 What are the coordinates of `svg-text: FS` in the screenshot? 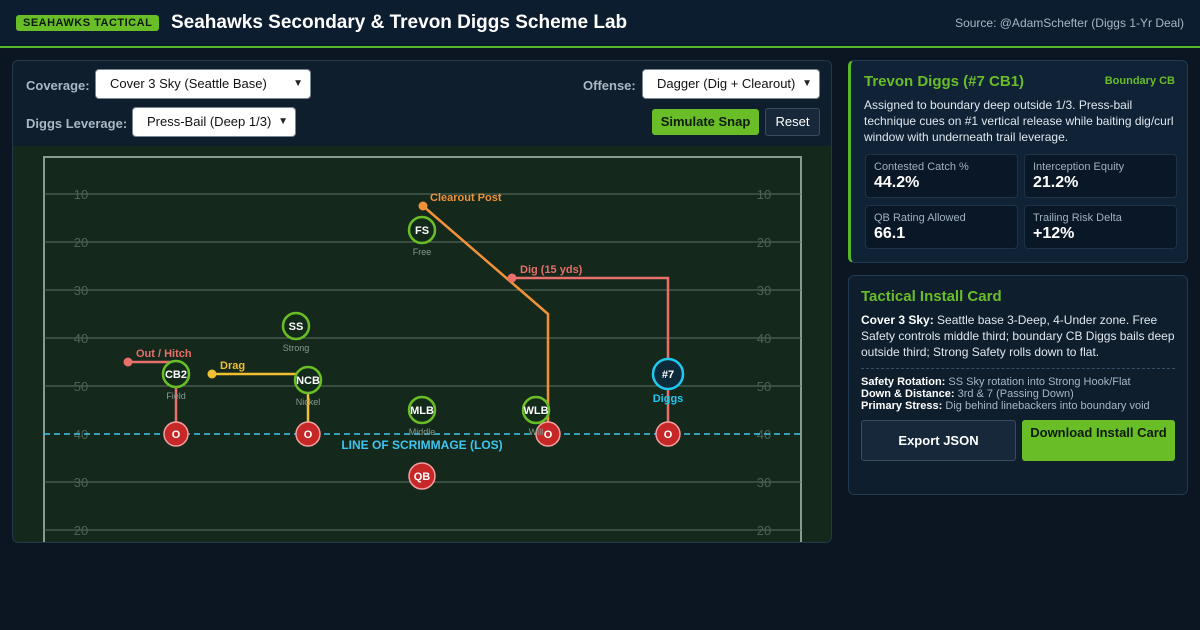 It's located at (422, 231).